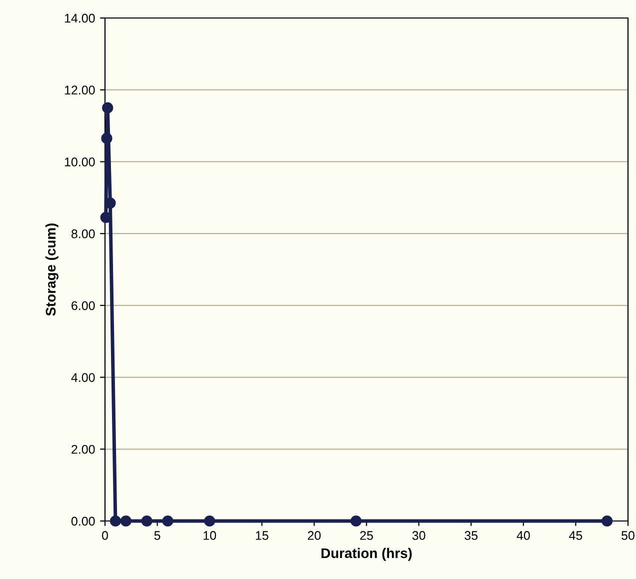 This screenshot has width=636, height=579. What do you see at coordinates (83, 305) in the screenshot?
I see `y-tick-label: 6.00` at bounding box center [83, 305].